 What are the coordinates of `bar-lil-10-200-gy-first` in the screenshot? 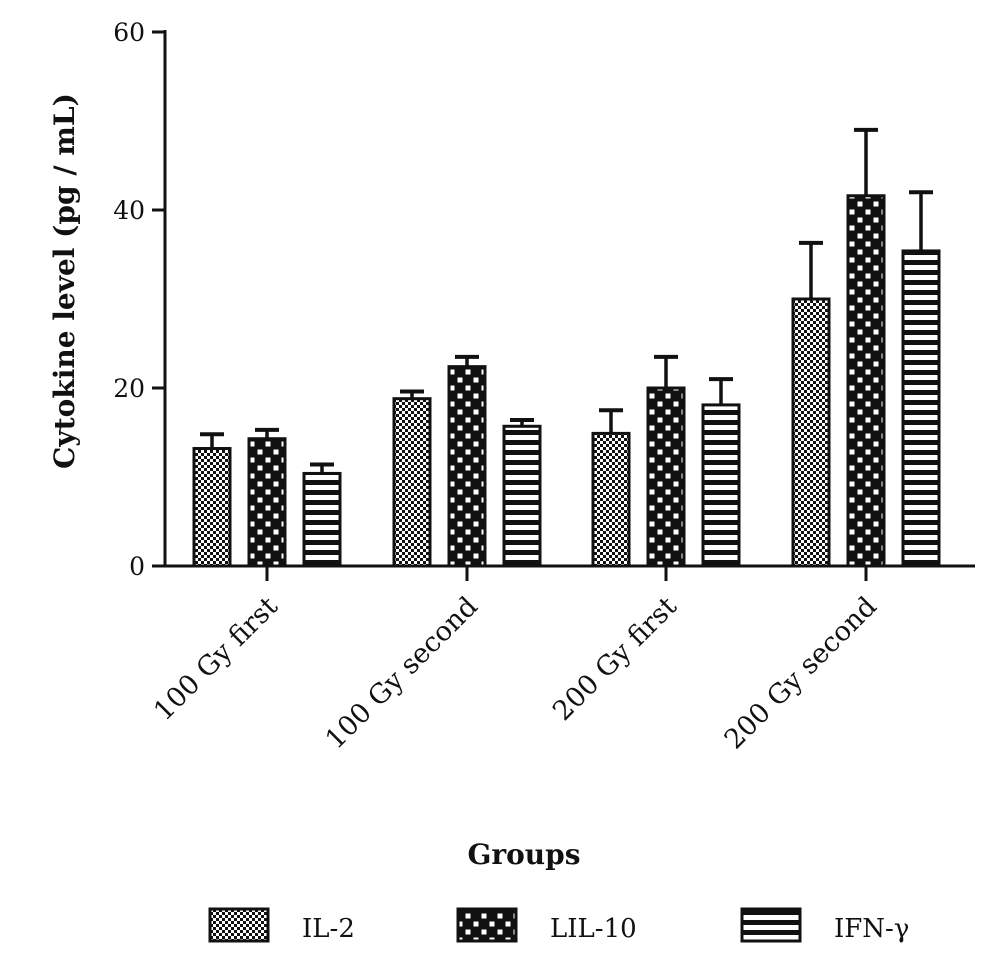 It's located at (666, 477).